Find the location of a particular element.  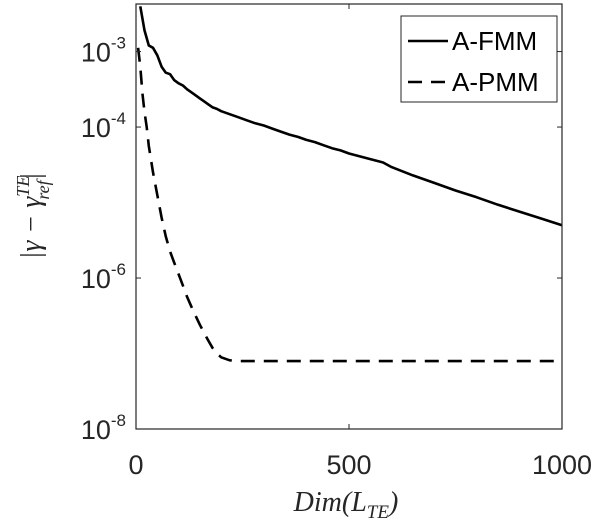

x-tick-label: 1000 is located at coordinates (562, 465).